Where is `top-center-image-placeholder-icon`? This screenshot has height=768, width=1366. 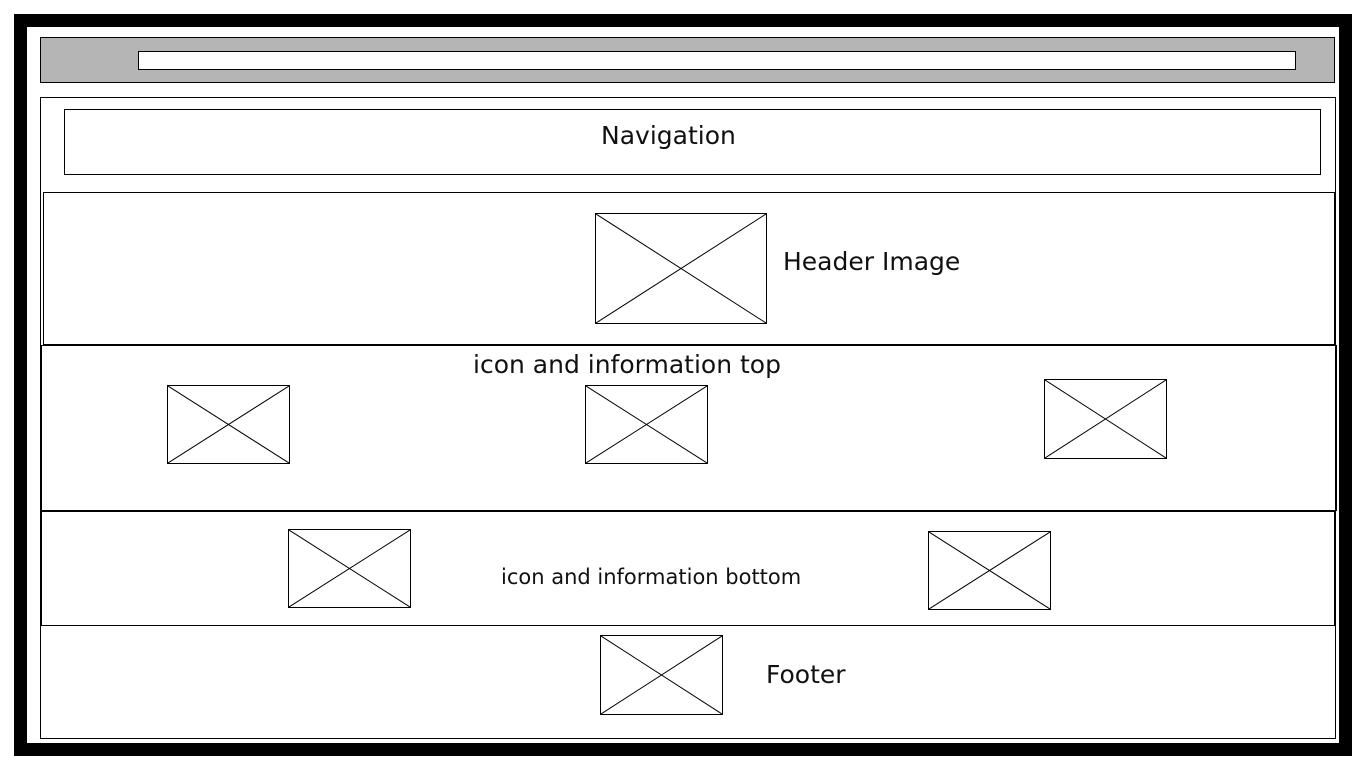
top-center-image-placeholder-icon is located at coordinates (646, 424).